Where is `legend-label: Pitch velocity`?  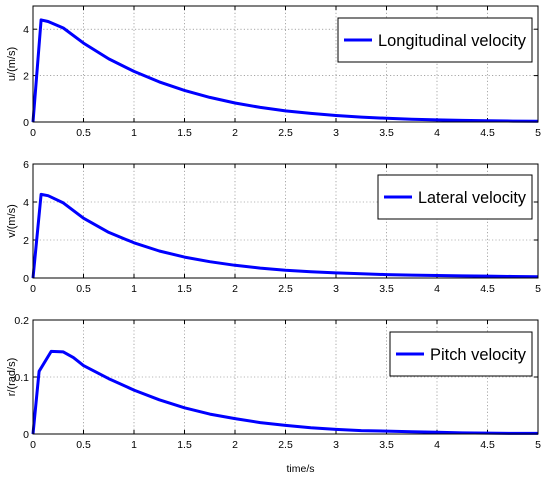
legend-label: Pitch velocity is located at coordinates (478, 354).